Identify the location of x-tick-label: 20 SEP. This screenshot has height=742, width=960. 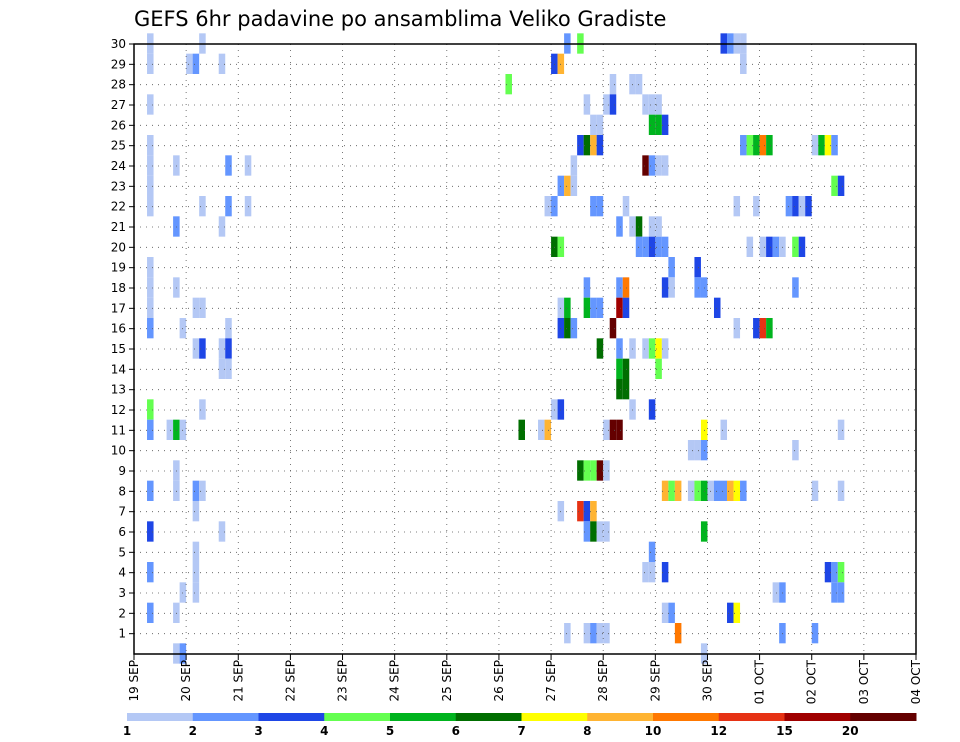
(186, 681).